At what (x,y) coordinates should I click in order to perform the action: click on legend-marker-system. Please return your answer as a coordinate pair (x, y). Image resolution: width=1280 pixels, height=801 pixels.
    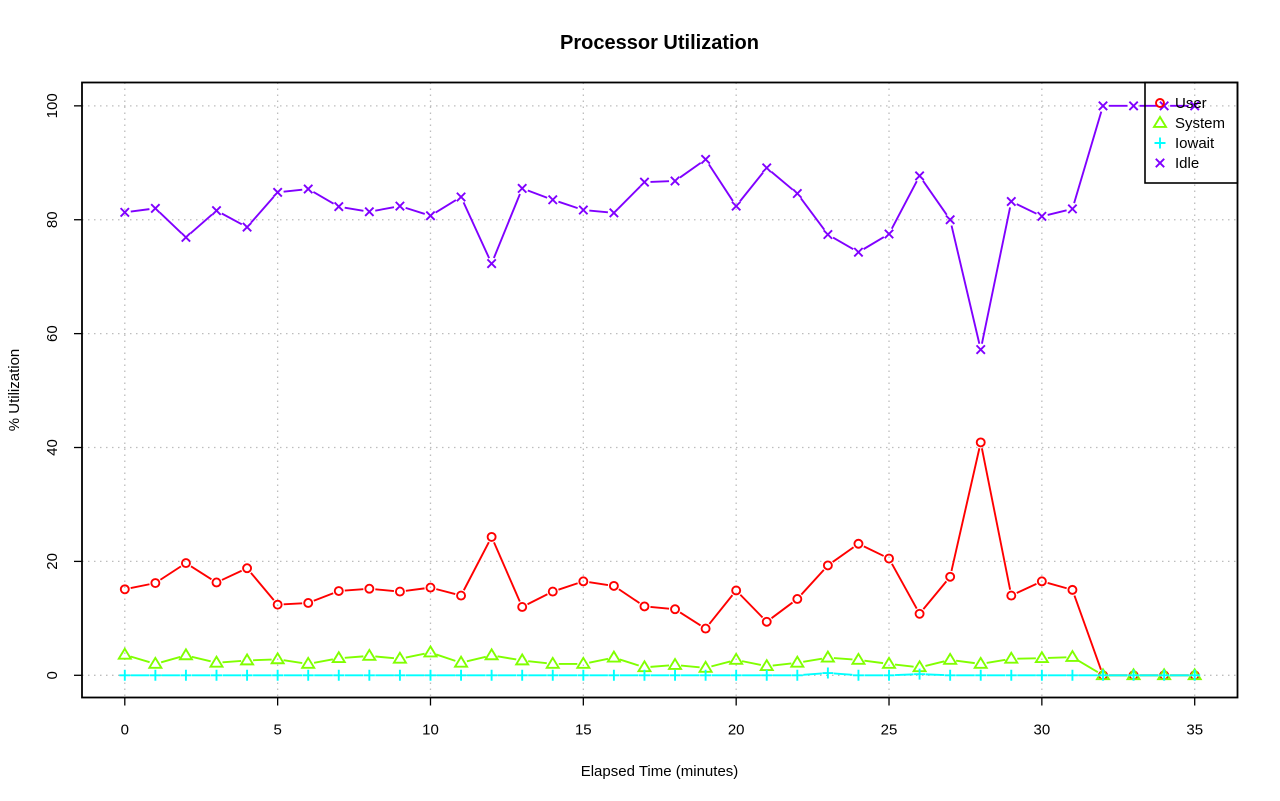
    Looking at the image, I should click on (1160, 121).